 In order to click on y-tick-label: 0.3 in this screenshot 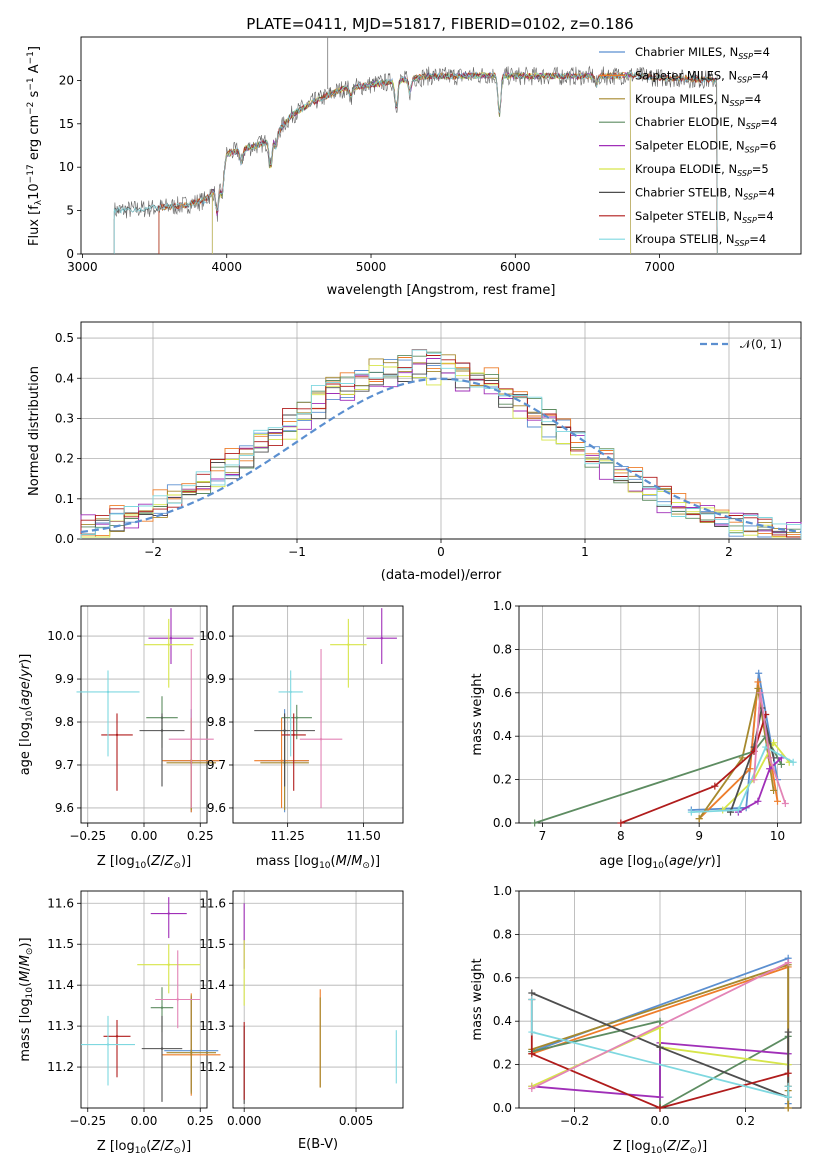, I will do `click(64, 418)`.